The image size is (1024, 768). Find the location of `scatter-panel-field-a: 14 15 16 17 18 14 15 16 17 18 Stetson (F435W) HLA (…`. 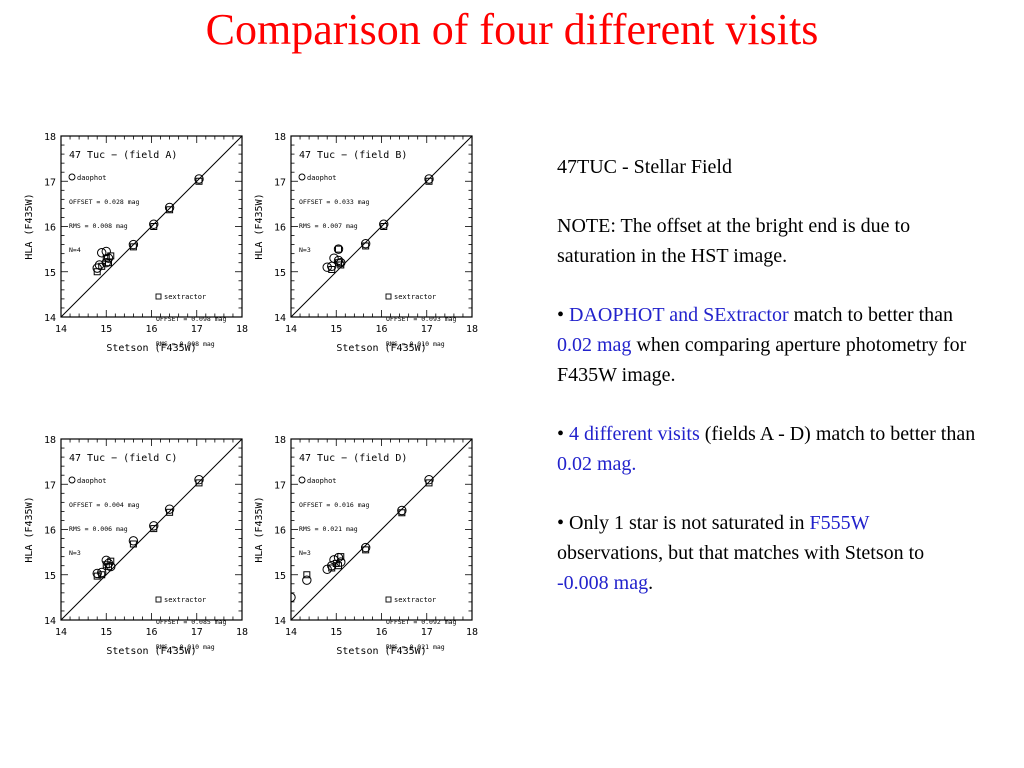

scatter-panel-field-a: 14 15 16 17 18 14 15 16 17 18 Stetson (F435W) HLA (… is located at coordinates (138, 270).